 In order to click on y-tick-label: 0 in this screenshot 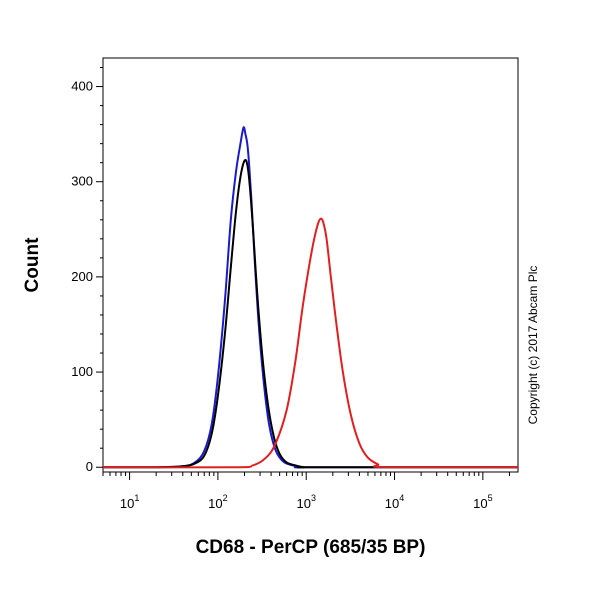, I will do `click(89, 466)`.